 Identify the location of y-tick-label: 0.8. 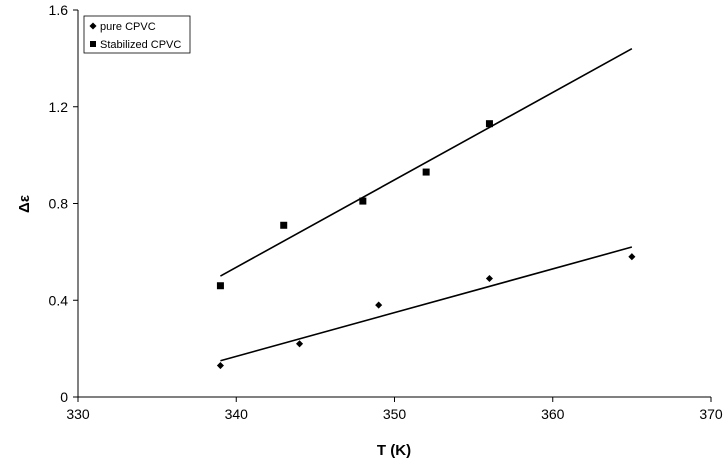
(59, 204).